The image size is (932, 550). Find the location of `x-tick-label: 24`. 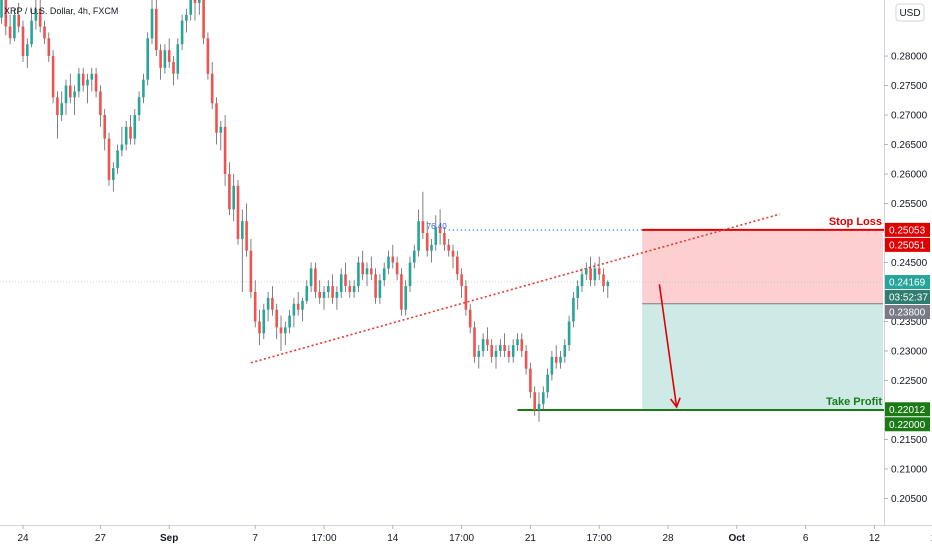

x-tick-label: 24 is located at coordinates (23, 538).